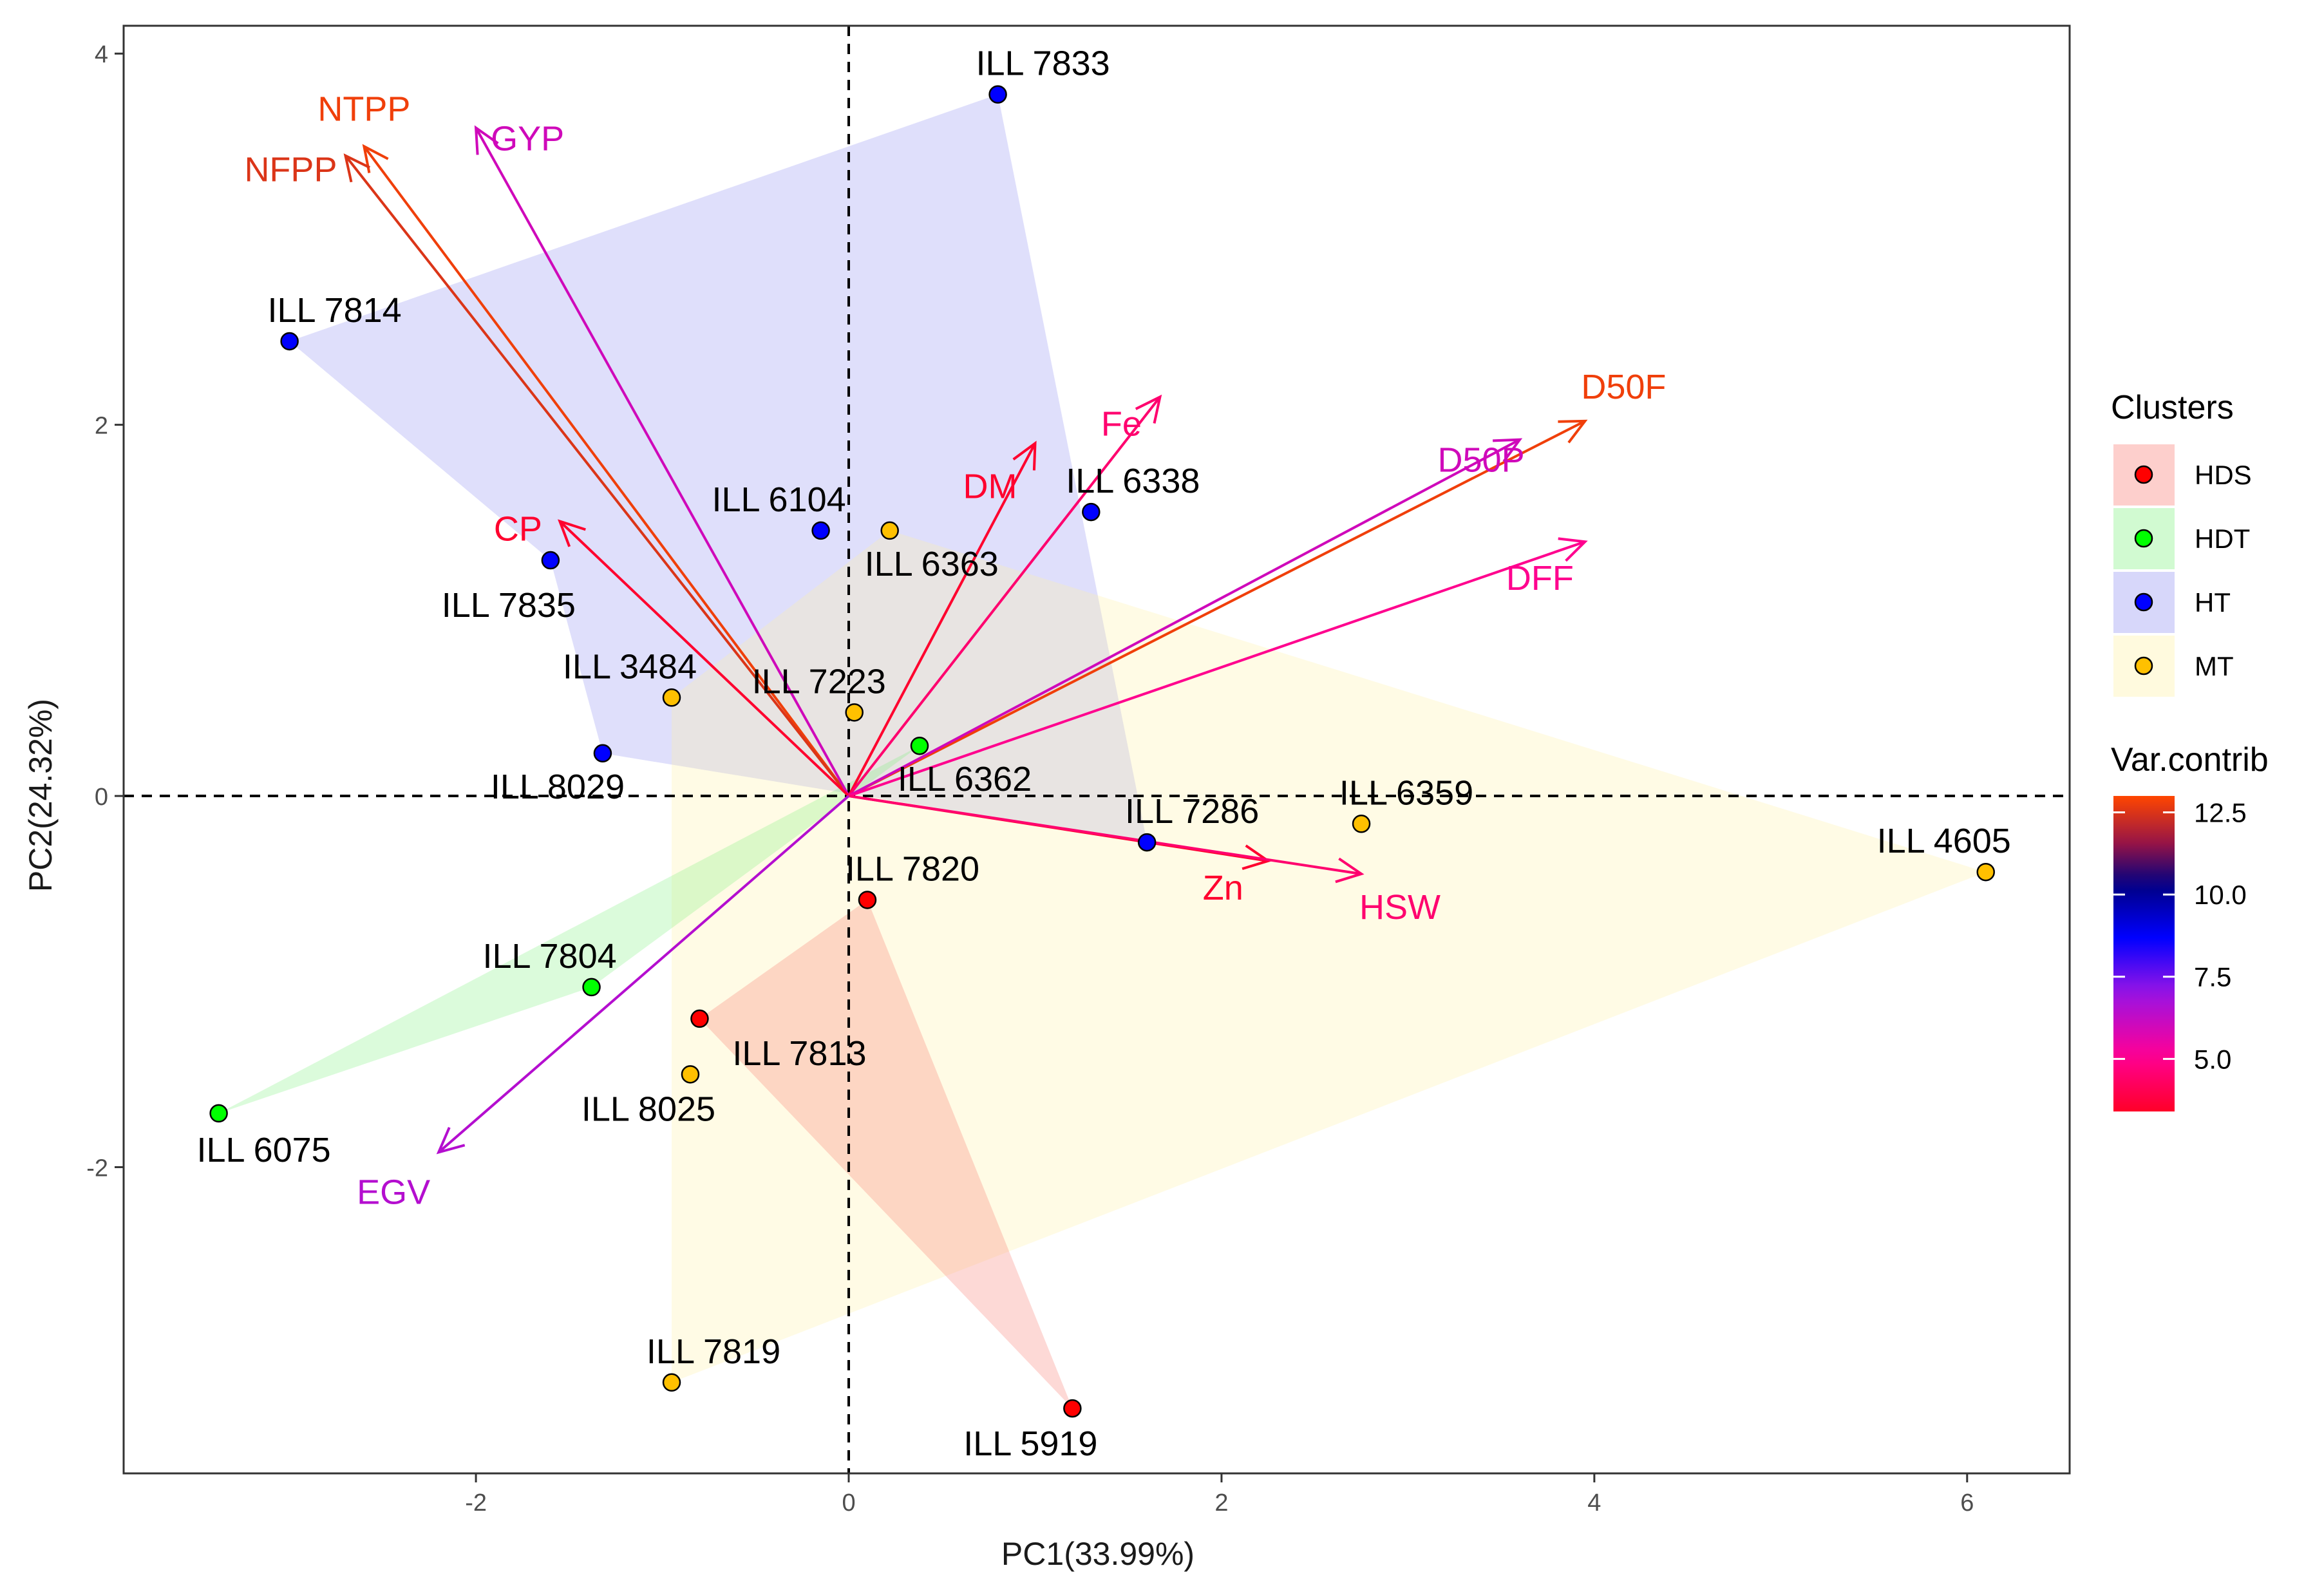 This screenshot has height=1588, width=2324. Describe the element at coordinates (1024, 455) in the screenshot. I see `arrow-head-dm` at that location.